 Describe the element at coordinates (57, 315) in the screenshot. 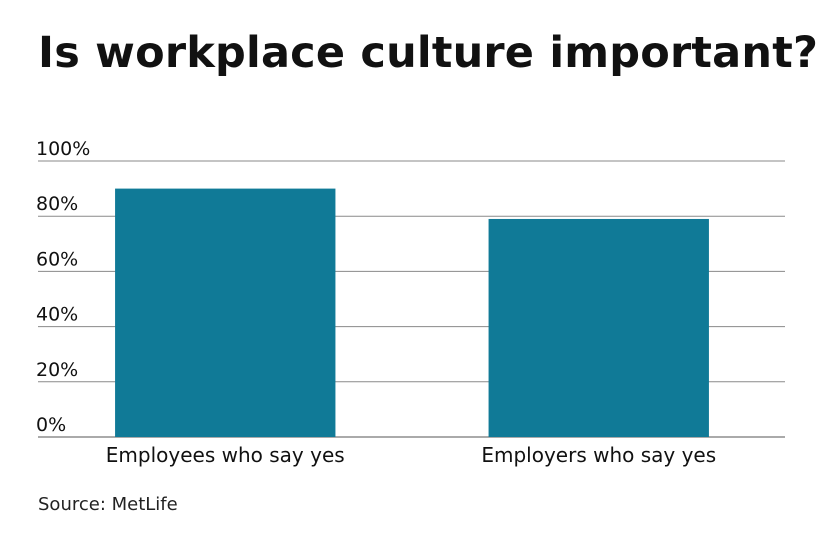

I see `y-tick-label: 40%` at that location.